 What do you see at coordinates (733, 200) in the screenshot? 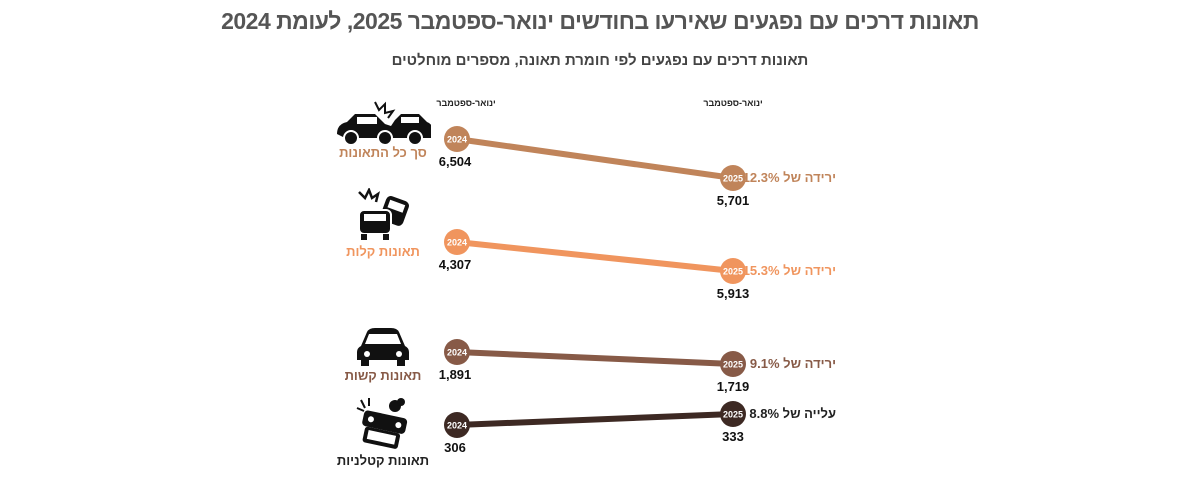
I see `value-label-2025: 5,701` at bounding box center [733, 200].